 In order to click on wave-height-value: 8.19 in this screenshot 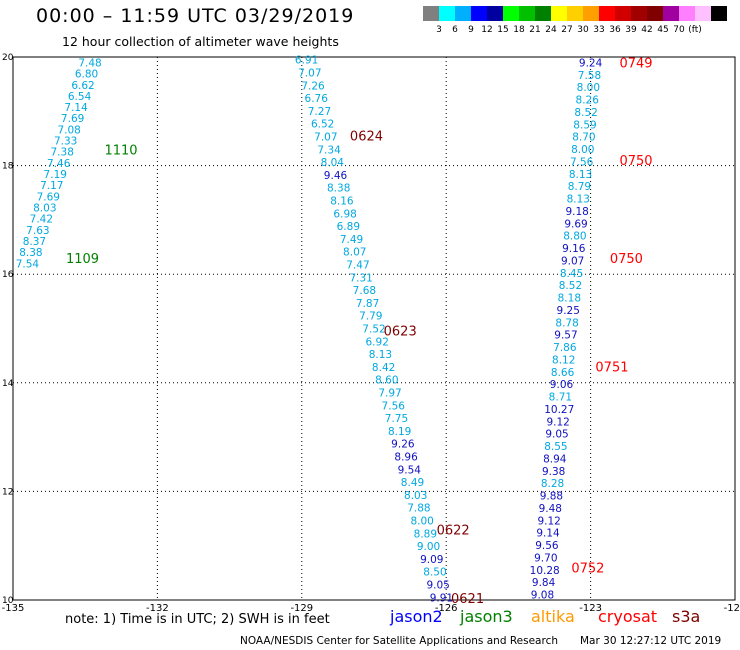, I will do `click(399, 432)`.